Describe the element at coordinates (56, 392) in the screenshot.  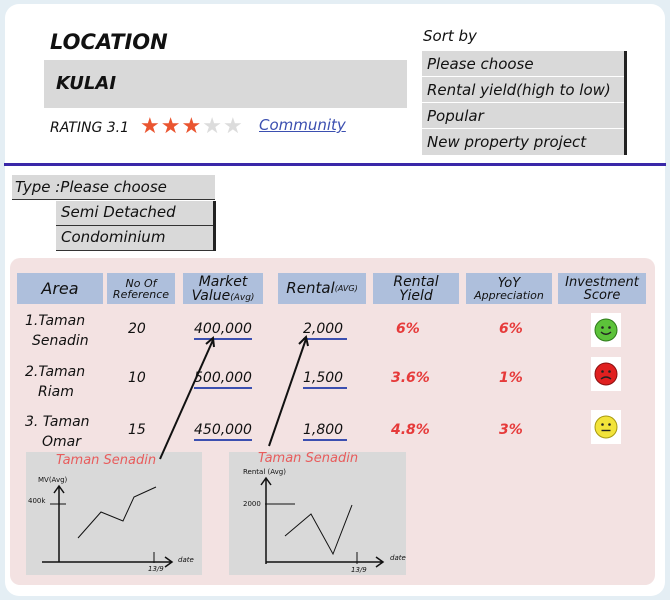
I see `area-name-line2: Riam` at that location.